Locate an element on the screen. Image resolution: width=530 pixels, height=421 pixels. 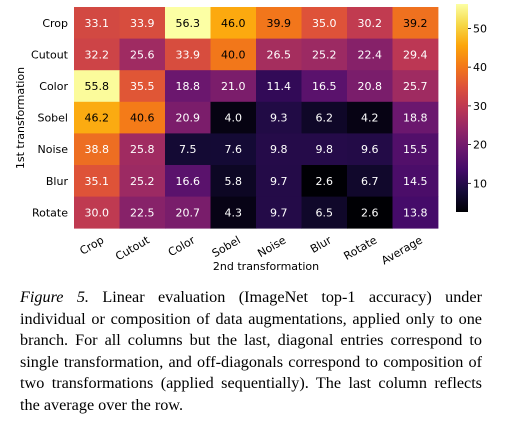
cell-value-label: 25.6 is located at coordinates (142, 54).